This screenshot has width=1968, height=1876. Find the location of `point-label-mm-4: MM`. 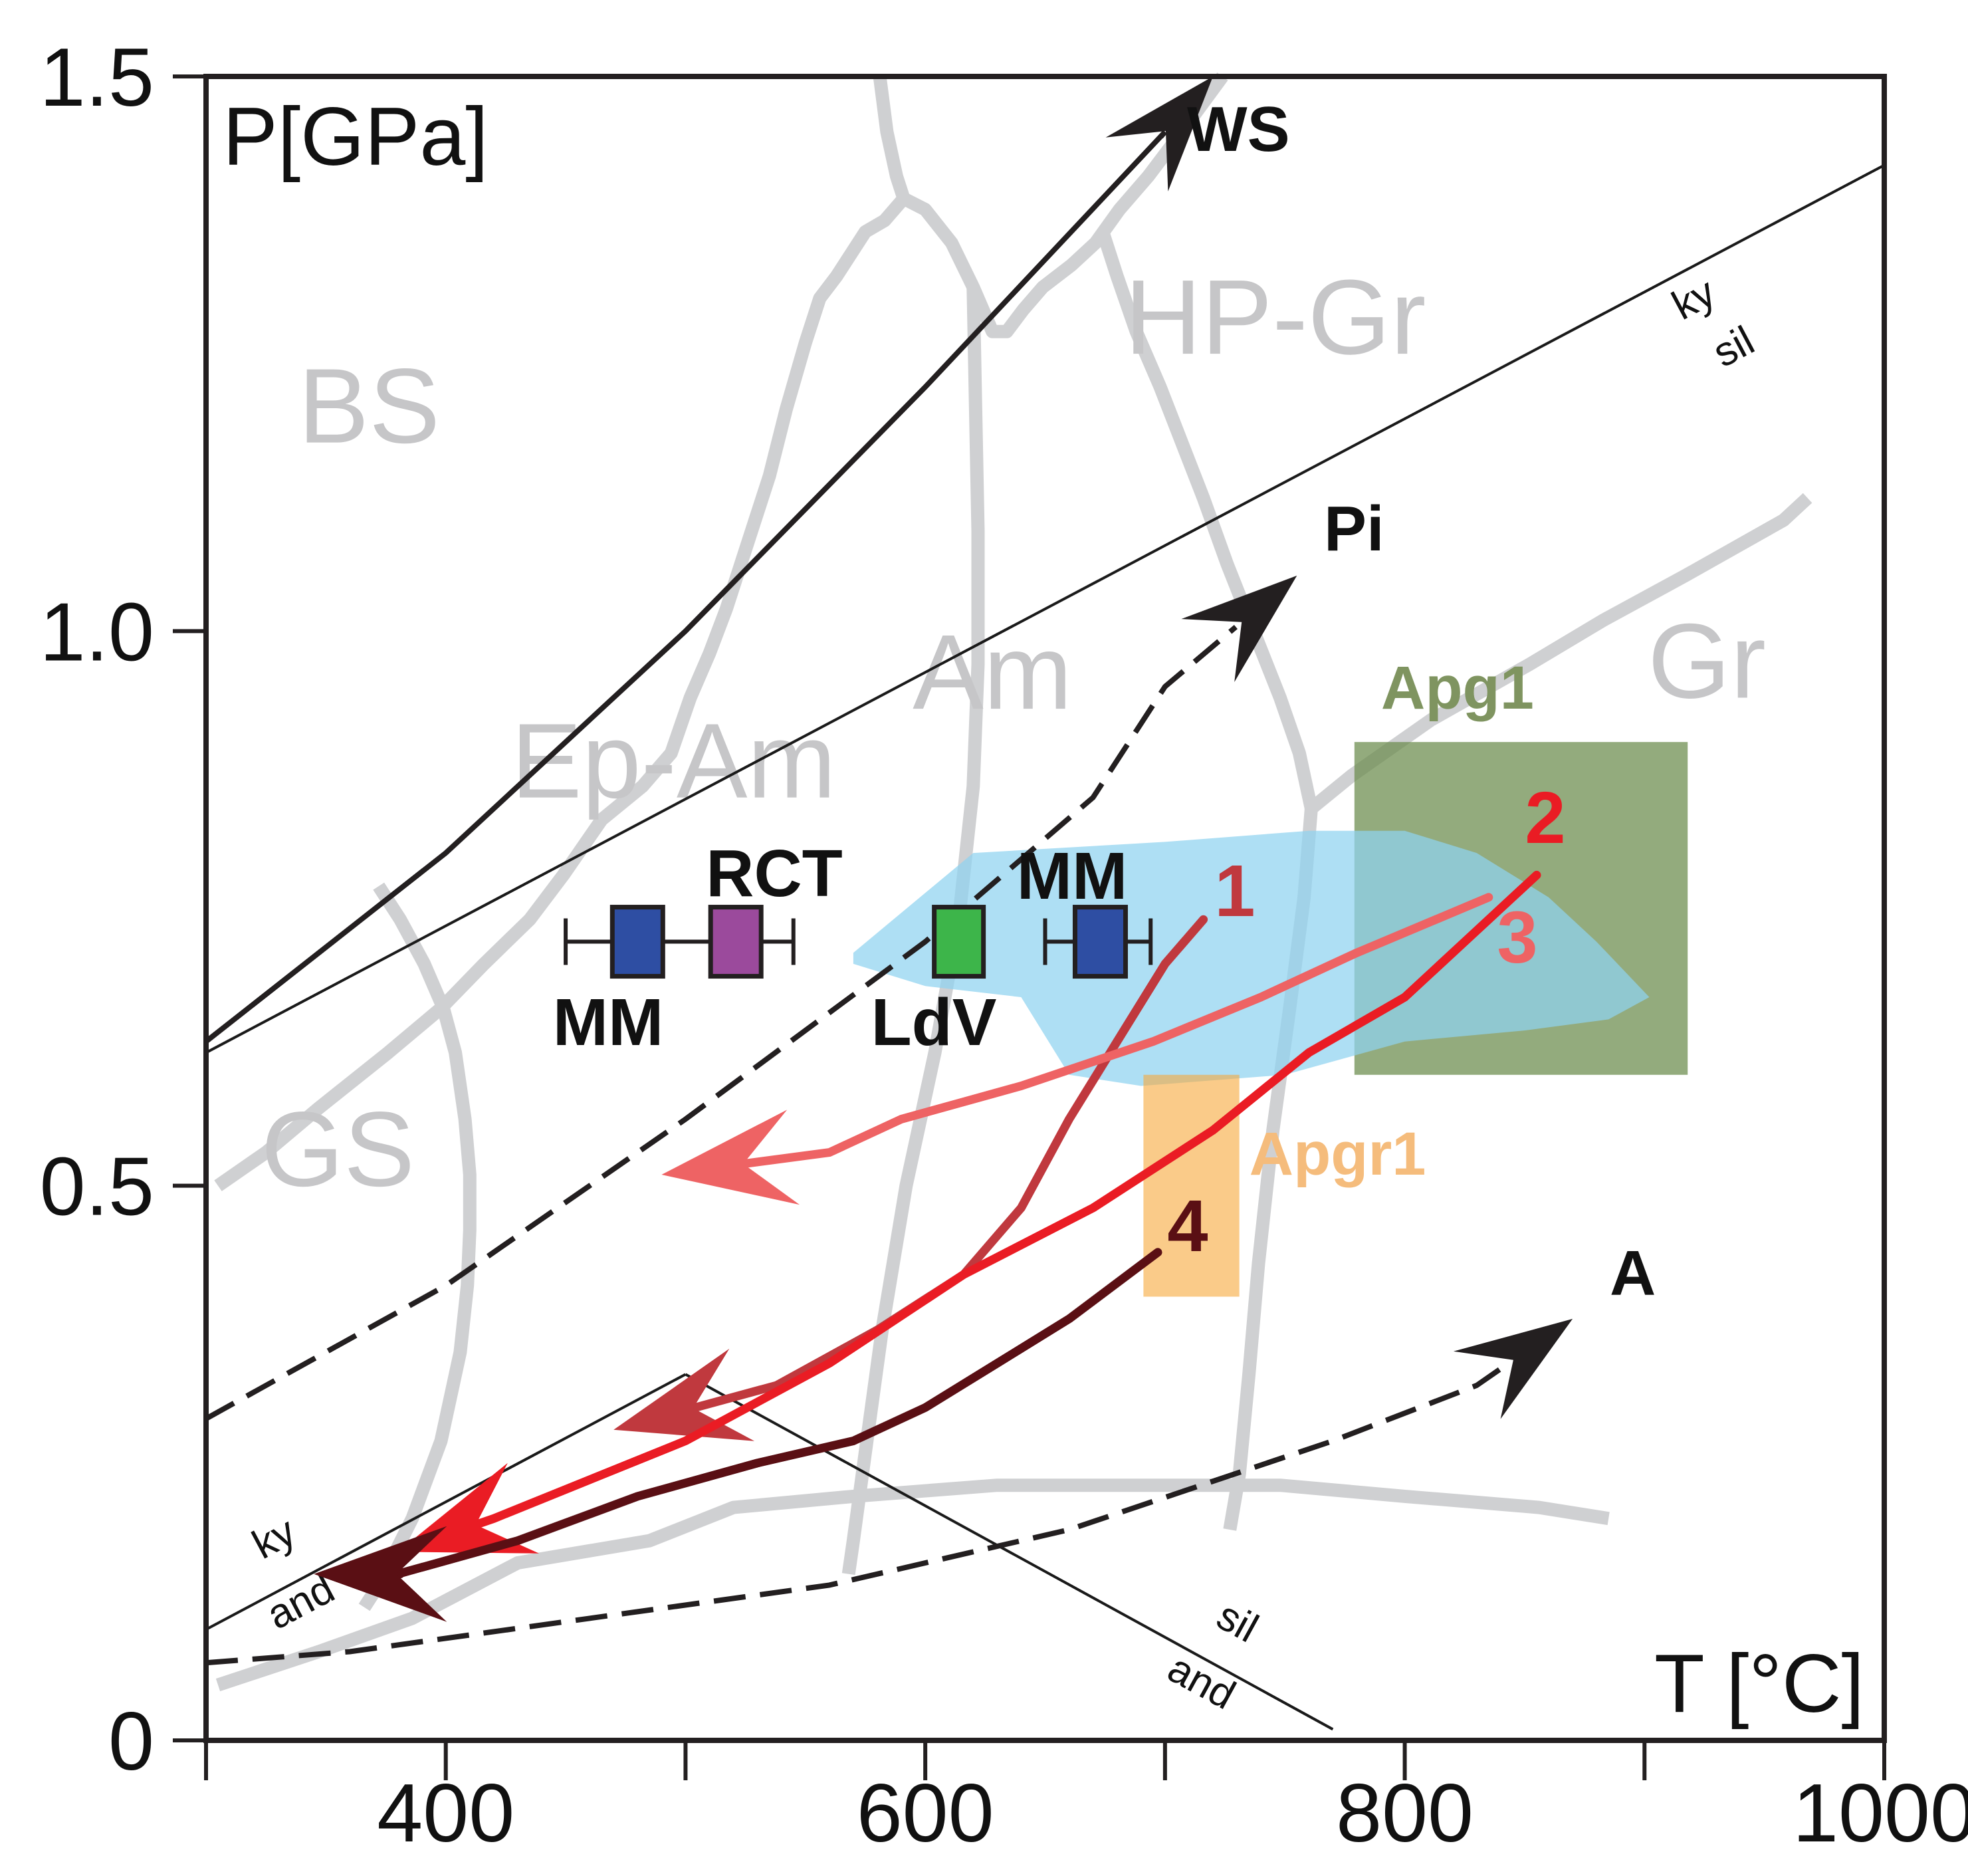

point-label-mm-4: MM is located at coordinates (1073, 876).